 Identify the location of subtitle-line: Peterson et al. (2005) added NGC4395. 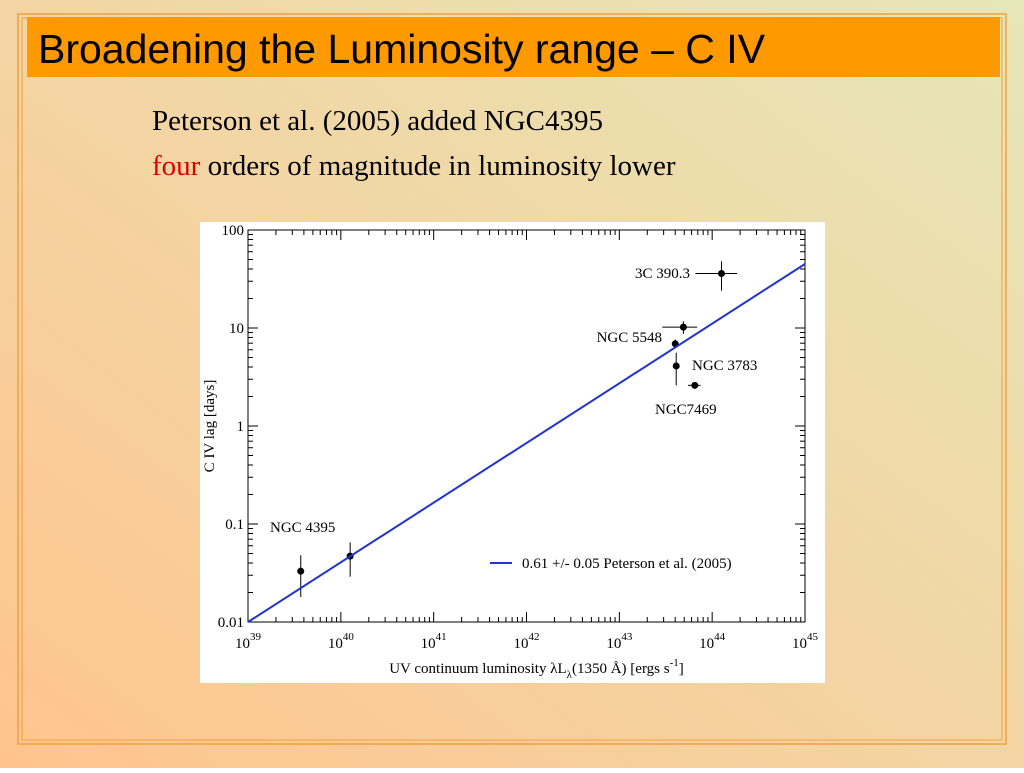
(377, 121).